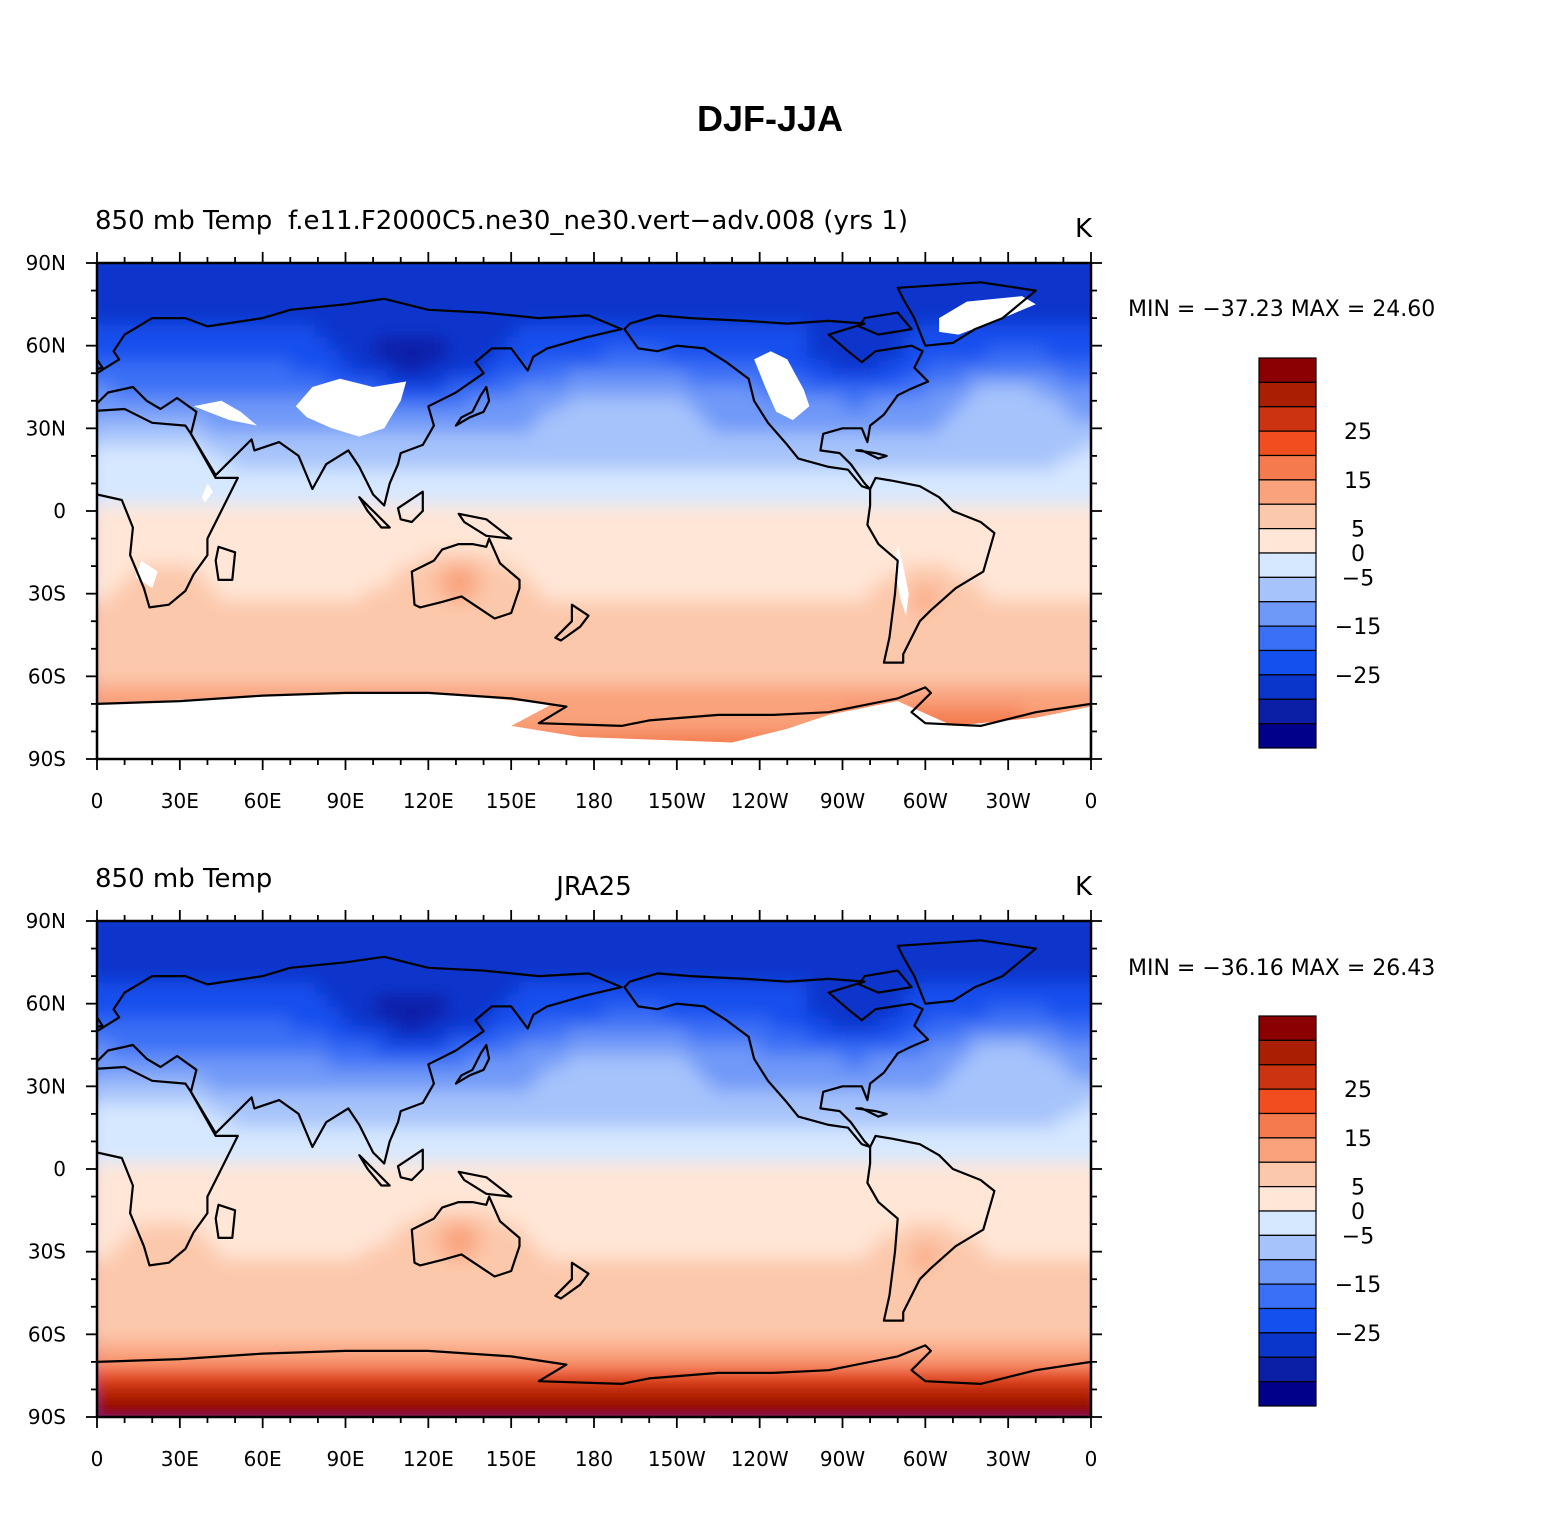 This screenshot has height=1538, width=1541. I want to click on colorbar-label: 15, so click(1358, 481).